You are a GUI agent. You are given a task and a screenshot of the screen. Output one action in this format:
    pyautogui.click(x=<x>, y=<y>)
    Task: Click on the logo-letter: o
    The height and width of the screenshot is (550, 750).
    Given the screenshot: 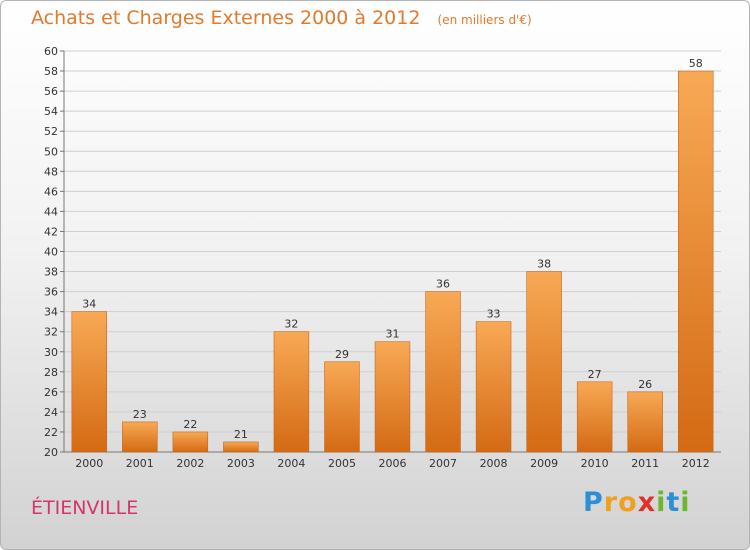 What is the action you would take?
    pyautogui.click(x=628, y=502)
    